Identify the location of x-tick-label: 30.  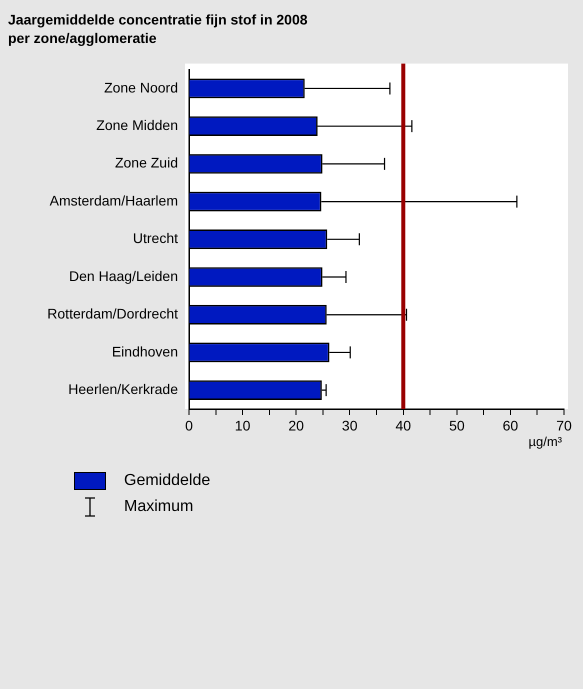
(350, 425).